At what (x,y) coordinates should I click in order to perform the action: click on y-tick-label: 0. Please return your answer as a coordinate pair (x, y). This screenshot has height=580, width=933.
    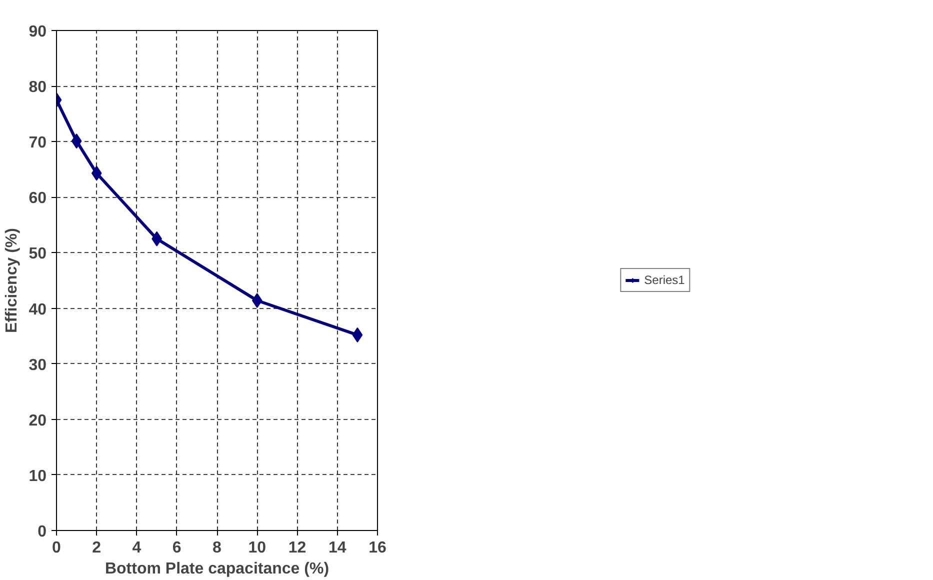
    Looking at the image, I should click on (42, 532).